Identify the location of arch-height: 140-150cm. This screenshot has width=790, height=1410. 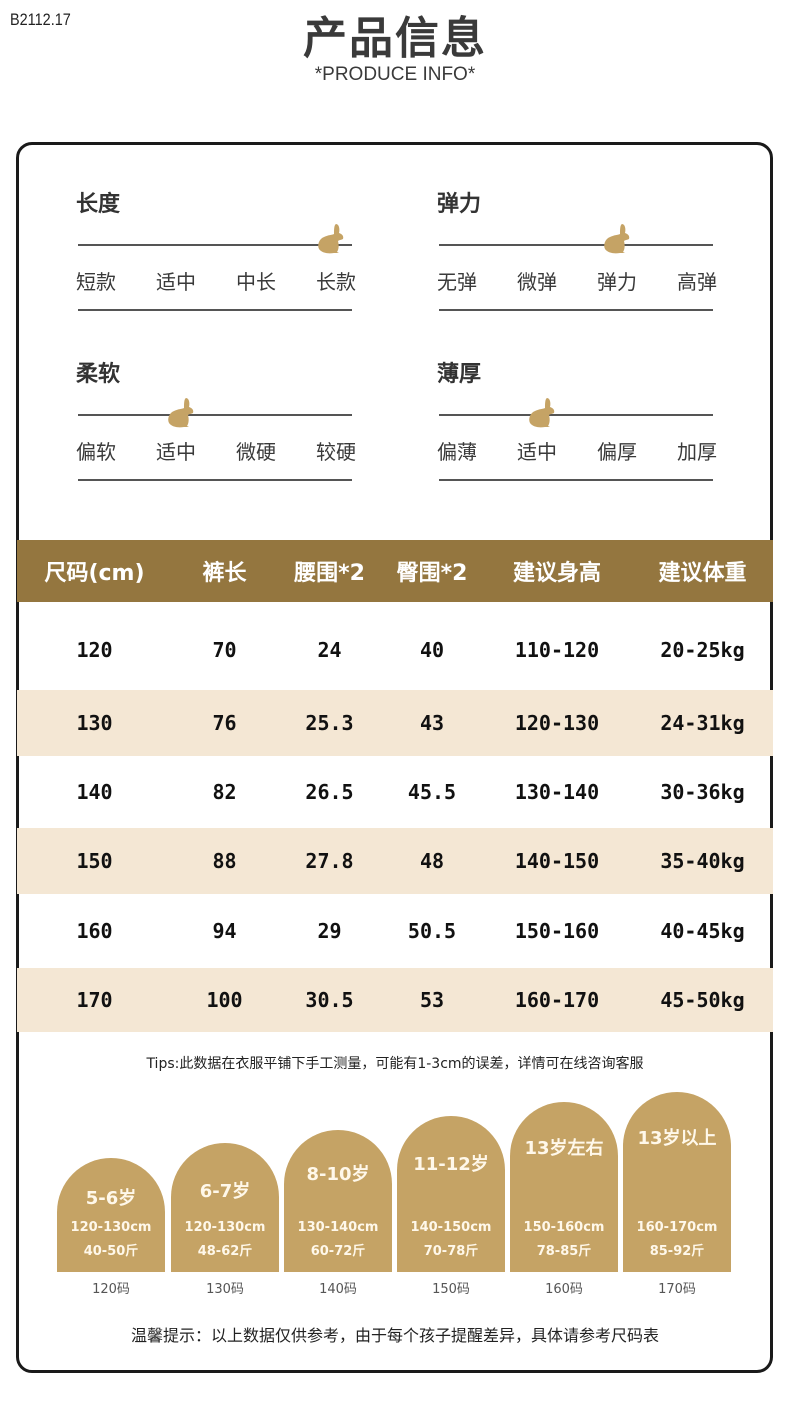
(451, 1227).